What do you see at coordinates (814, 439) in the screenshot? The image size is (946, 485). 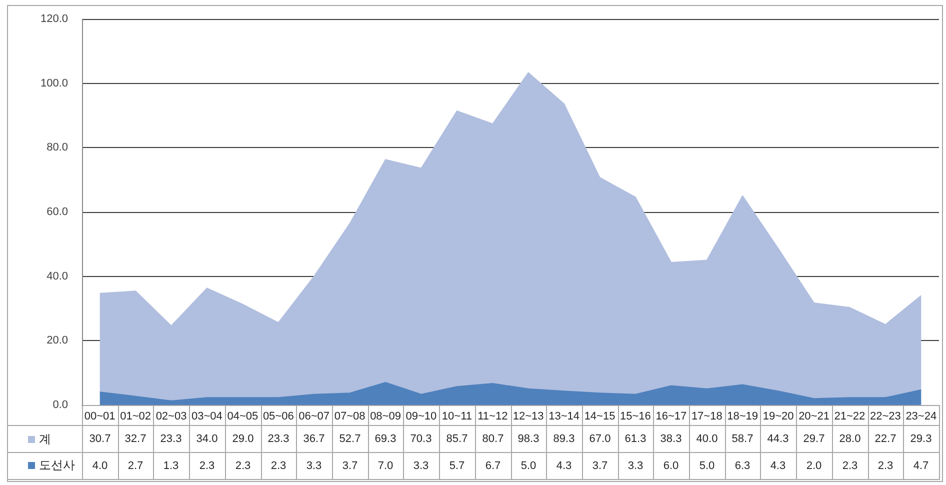 I see `data-label: 29.7` at bounding box center [814, 439].